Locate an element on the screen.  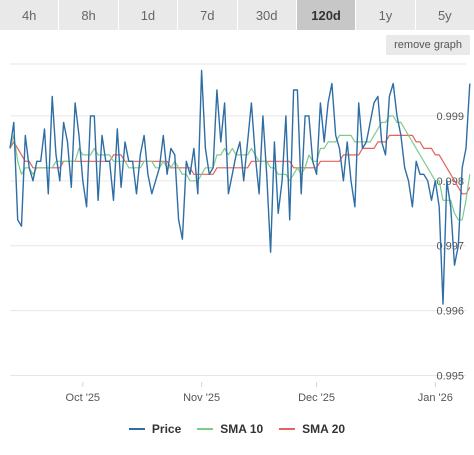
sma20-line is located at coordinates (240, 164).